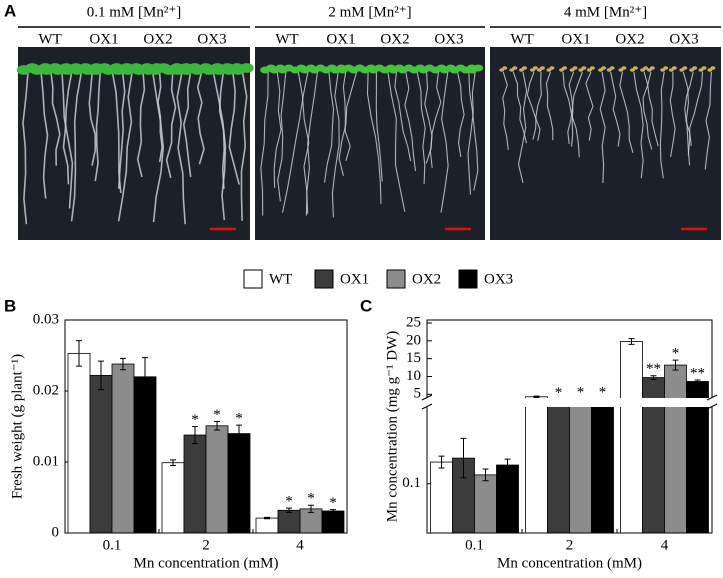 The height and width of the screenshot is (578, 723). Describe the element at coordinates (426, 279) in the screenshot. I see `legend-label: OX2` at that location.